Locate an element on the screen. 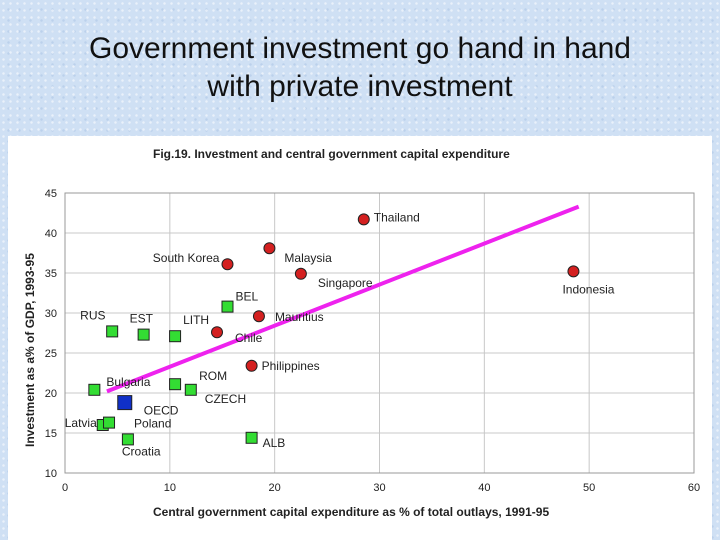 Image resolution: width=720 pixels, height=540 pixels. point-south-korea is located at coordinates (227, 264).